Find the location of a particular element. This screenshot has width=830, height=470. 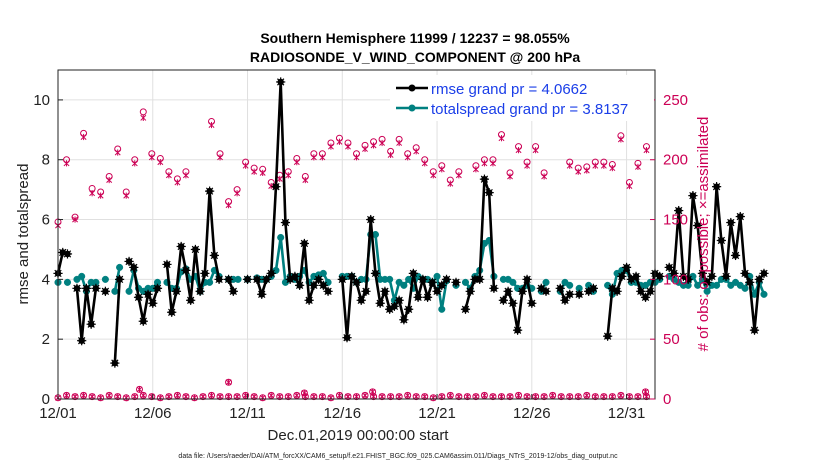

legend-spread-label: totalspread grand pr = 3.8137 is located at coordinates (529, 109).